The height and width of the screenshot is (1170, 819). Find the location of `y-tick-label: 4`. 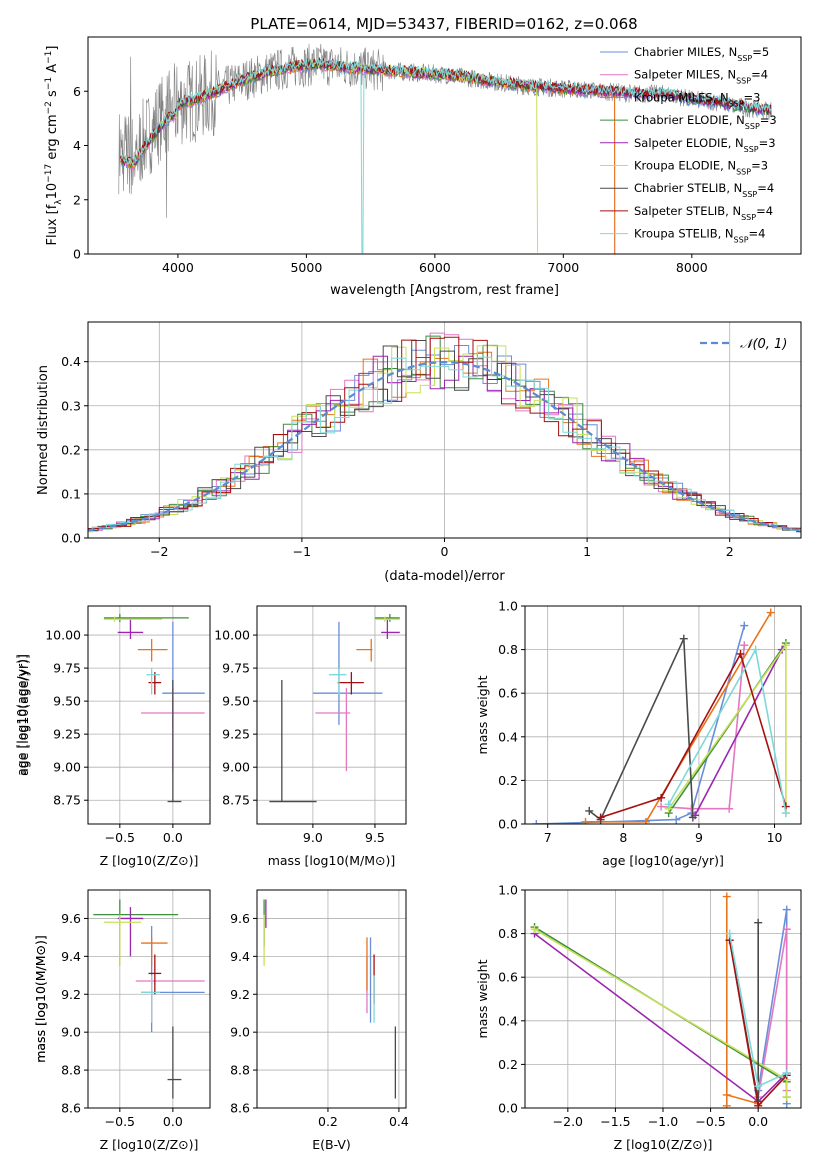

y-tick-label: 4 is located at coordinates (77, 145).